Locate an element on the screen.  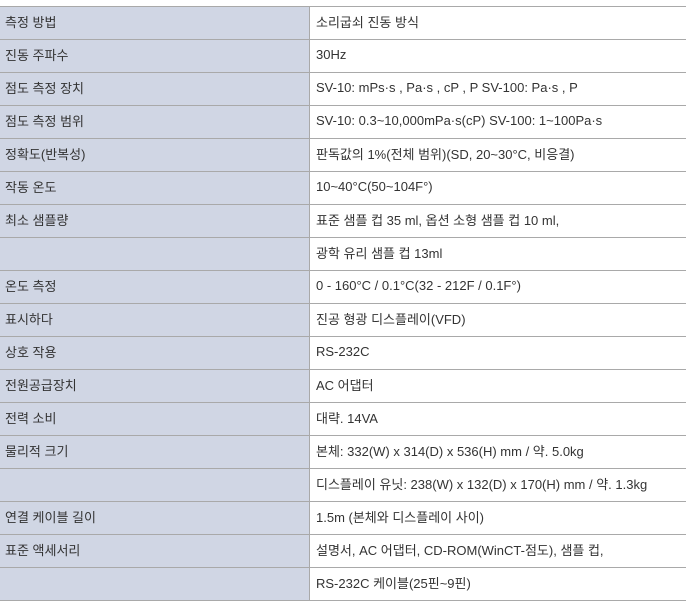
spec-row: 광학 유리 샘플 컵 13ml is located at coordinates (343, 254).